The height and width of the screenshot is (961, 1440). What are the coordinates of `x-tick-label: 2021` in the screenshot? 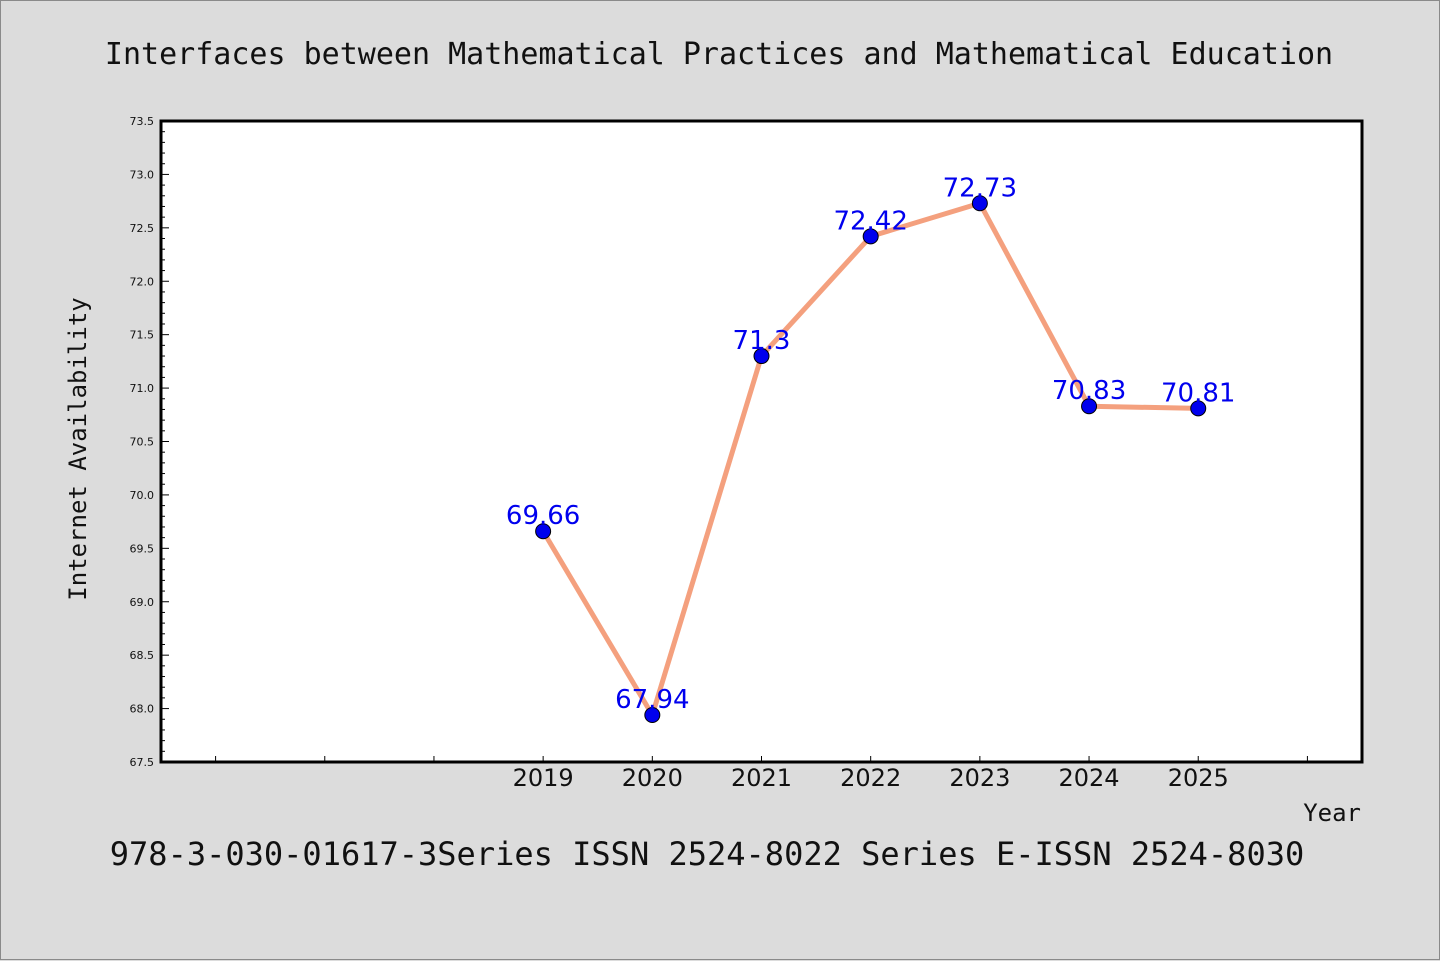 It's located at (761, 778).